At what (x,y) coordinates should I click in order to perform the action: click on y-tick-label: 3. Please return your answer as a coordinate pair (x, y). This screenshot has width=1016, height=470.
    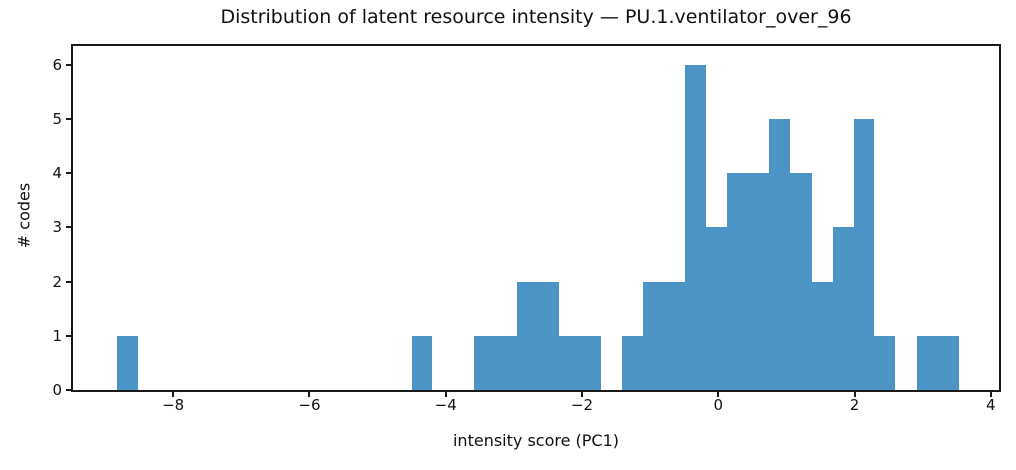
    Looking at the image, I should click on (57, 227).